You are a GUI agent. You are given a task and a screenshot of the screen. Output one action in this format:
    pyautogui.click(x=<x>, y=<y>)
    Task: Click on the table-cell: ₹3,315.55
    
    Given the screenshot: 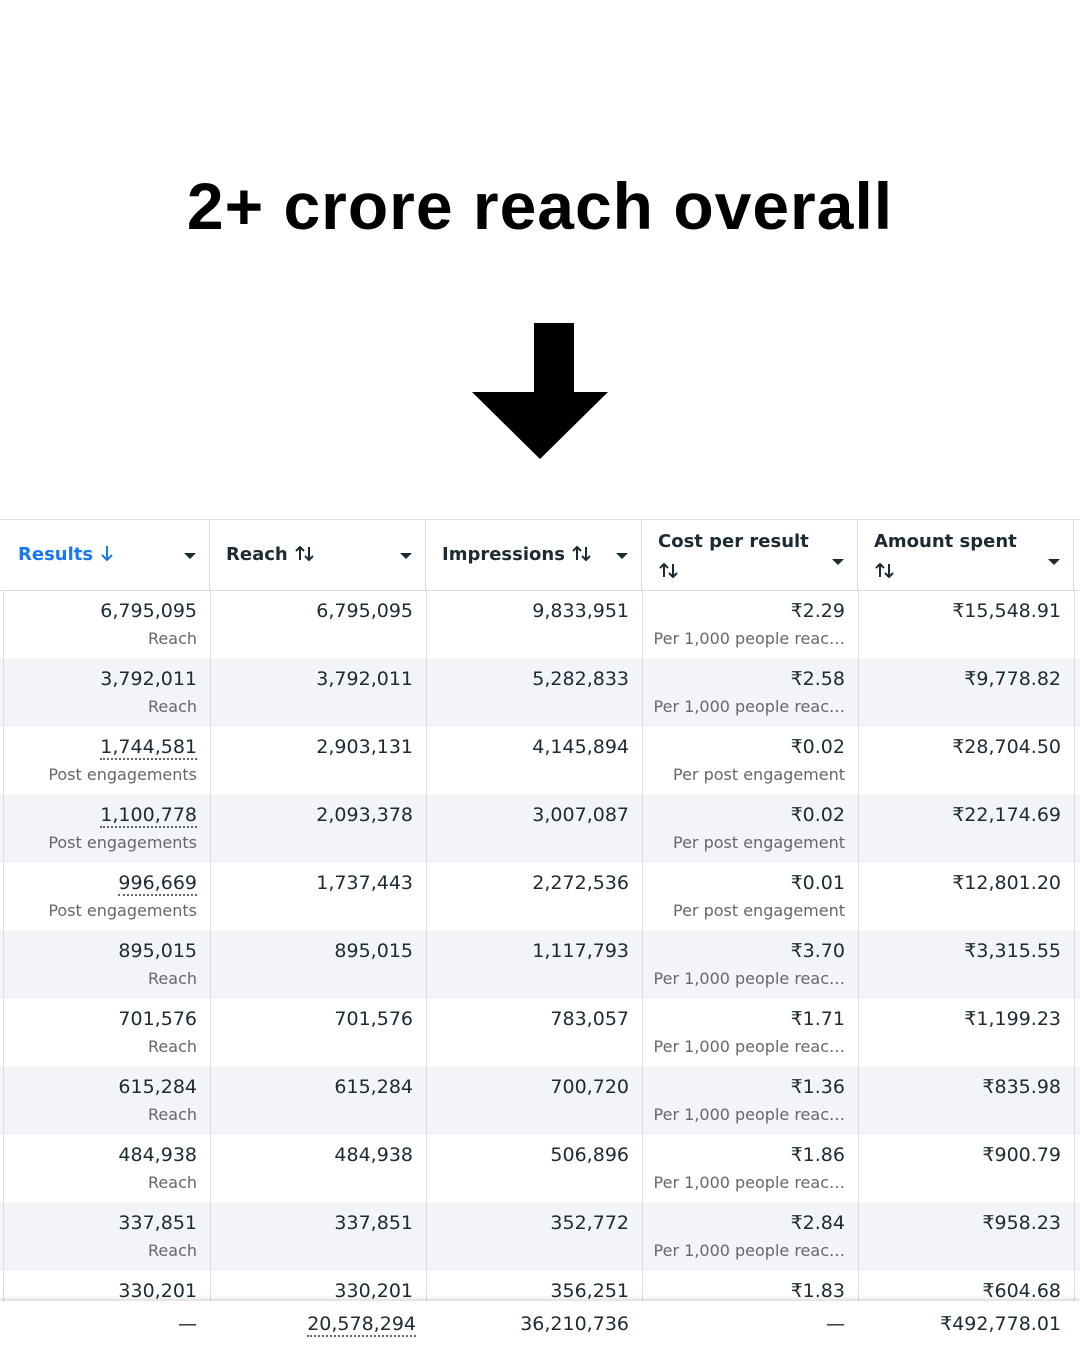 What is the action you would take?
    pyautogui.click(x=966, y=951)
    